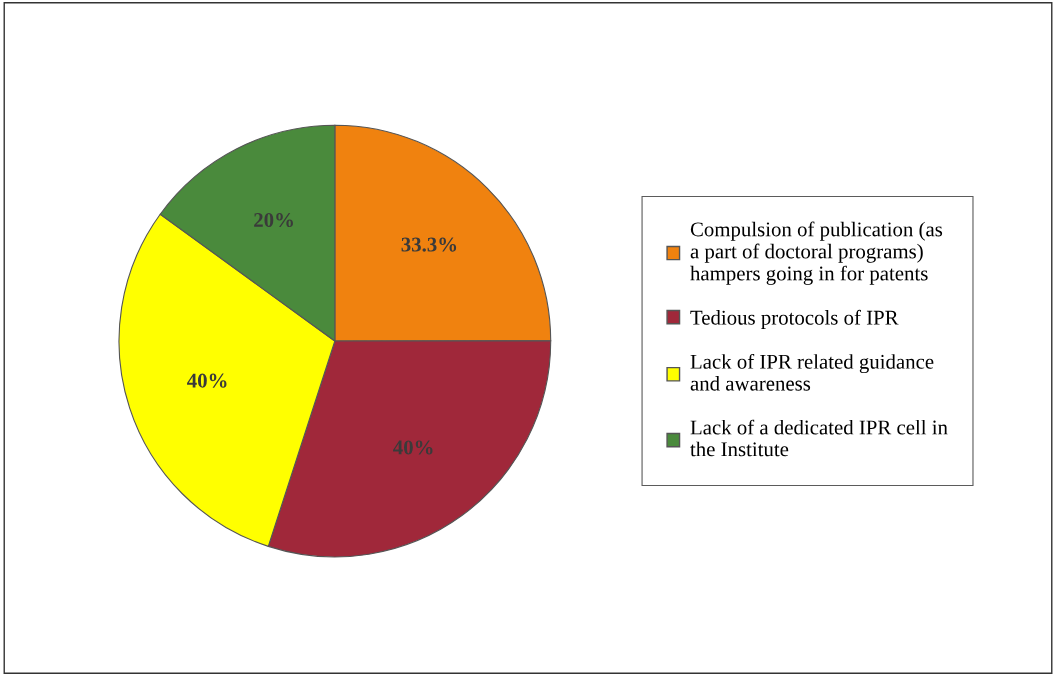  I want to click on legend-label: Lack of a dedicated IPR cell in the Institute, so click(819, 438).